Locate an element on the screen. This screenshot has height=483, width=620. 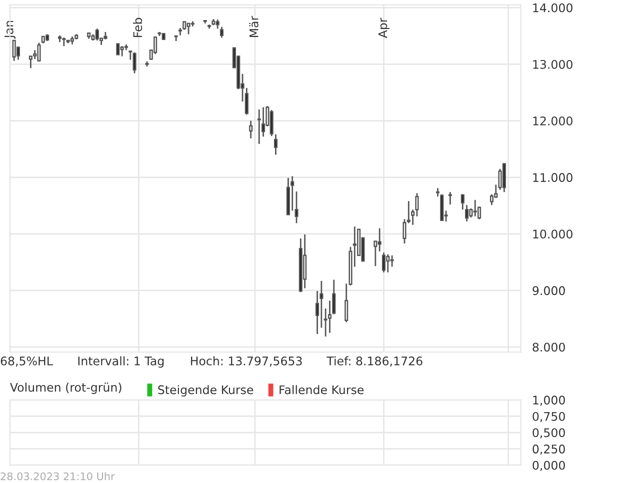
y-tick-label: 0,500 is located at coordinates (548, 433).